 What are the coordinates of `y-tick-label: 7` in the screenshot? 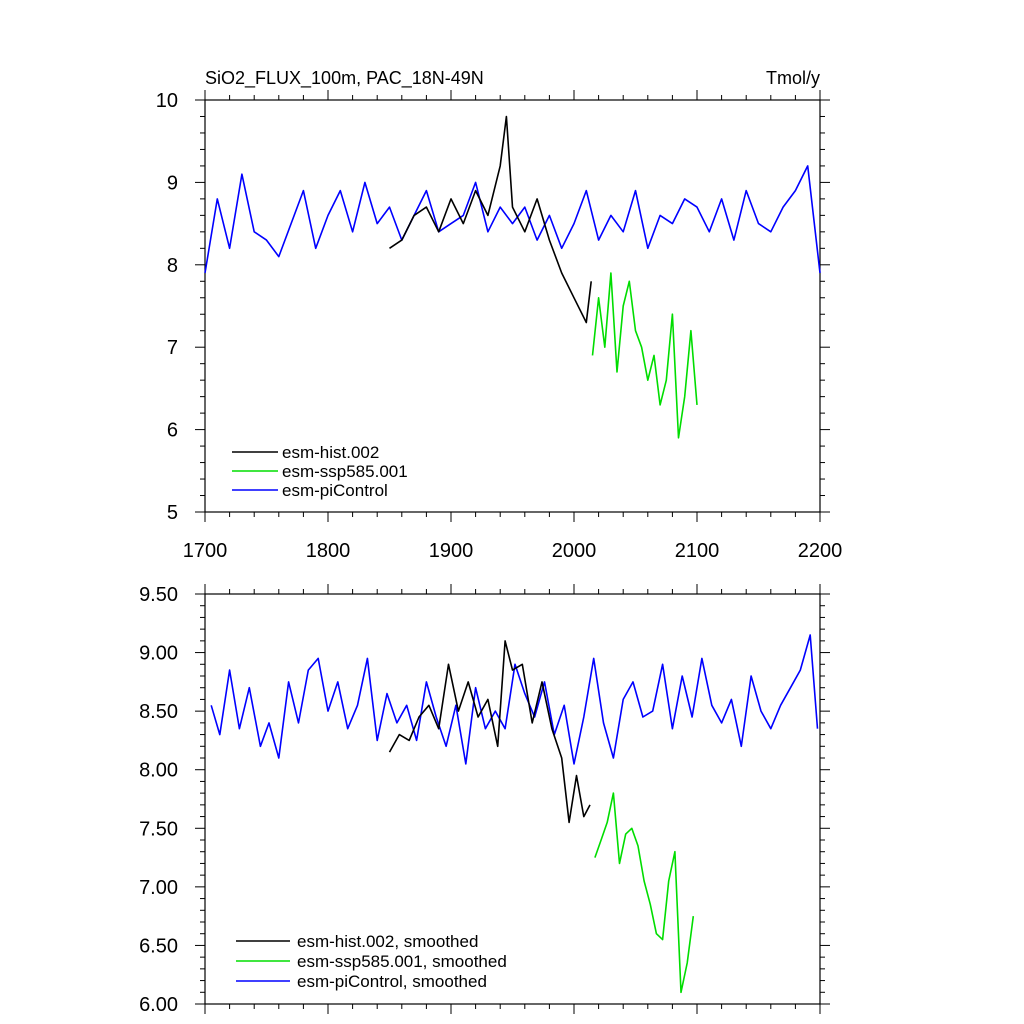 It's located at (172, 348).